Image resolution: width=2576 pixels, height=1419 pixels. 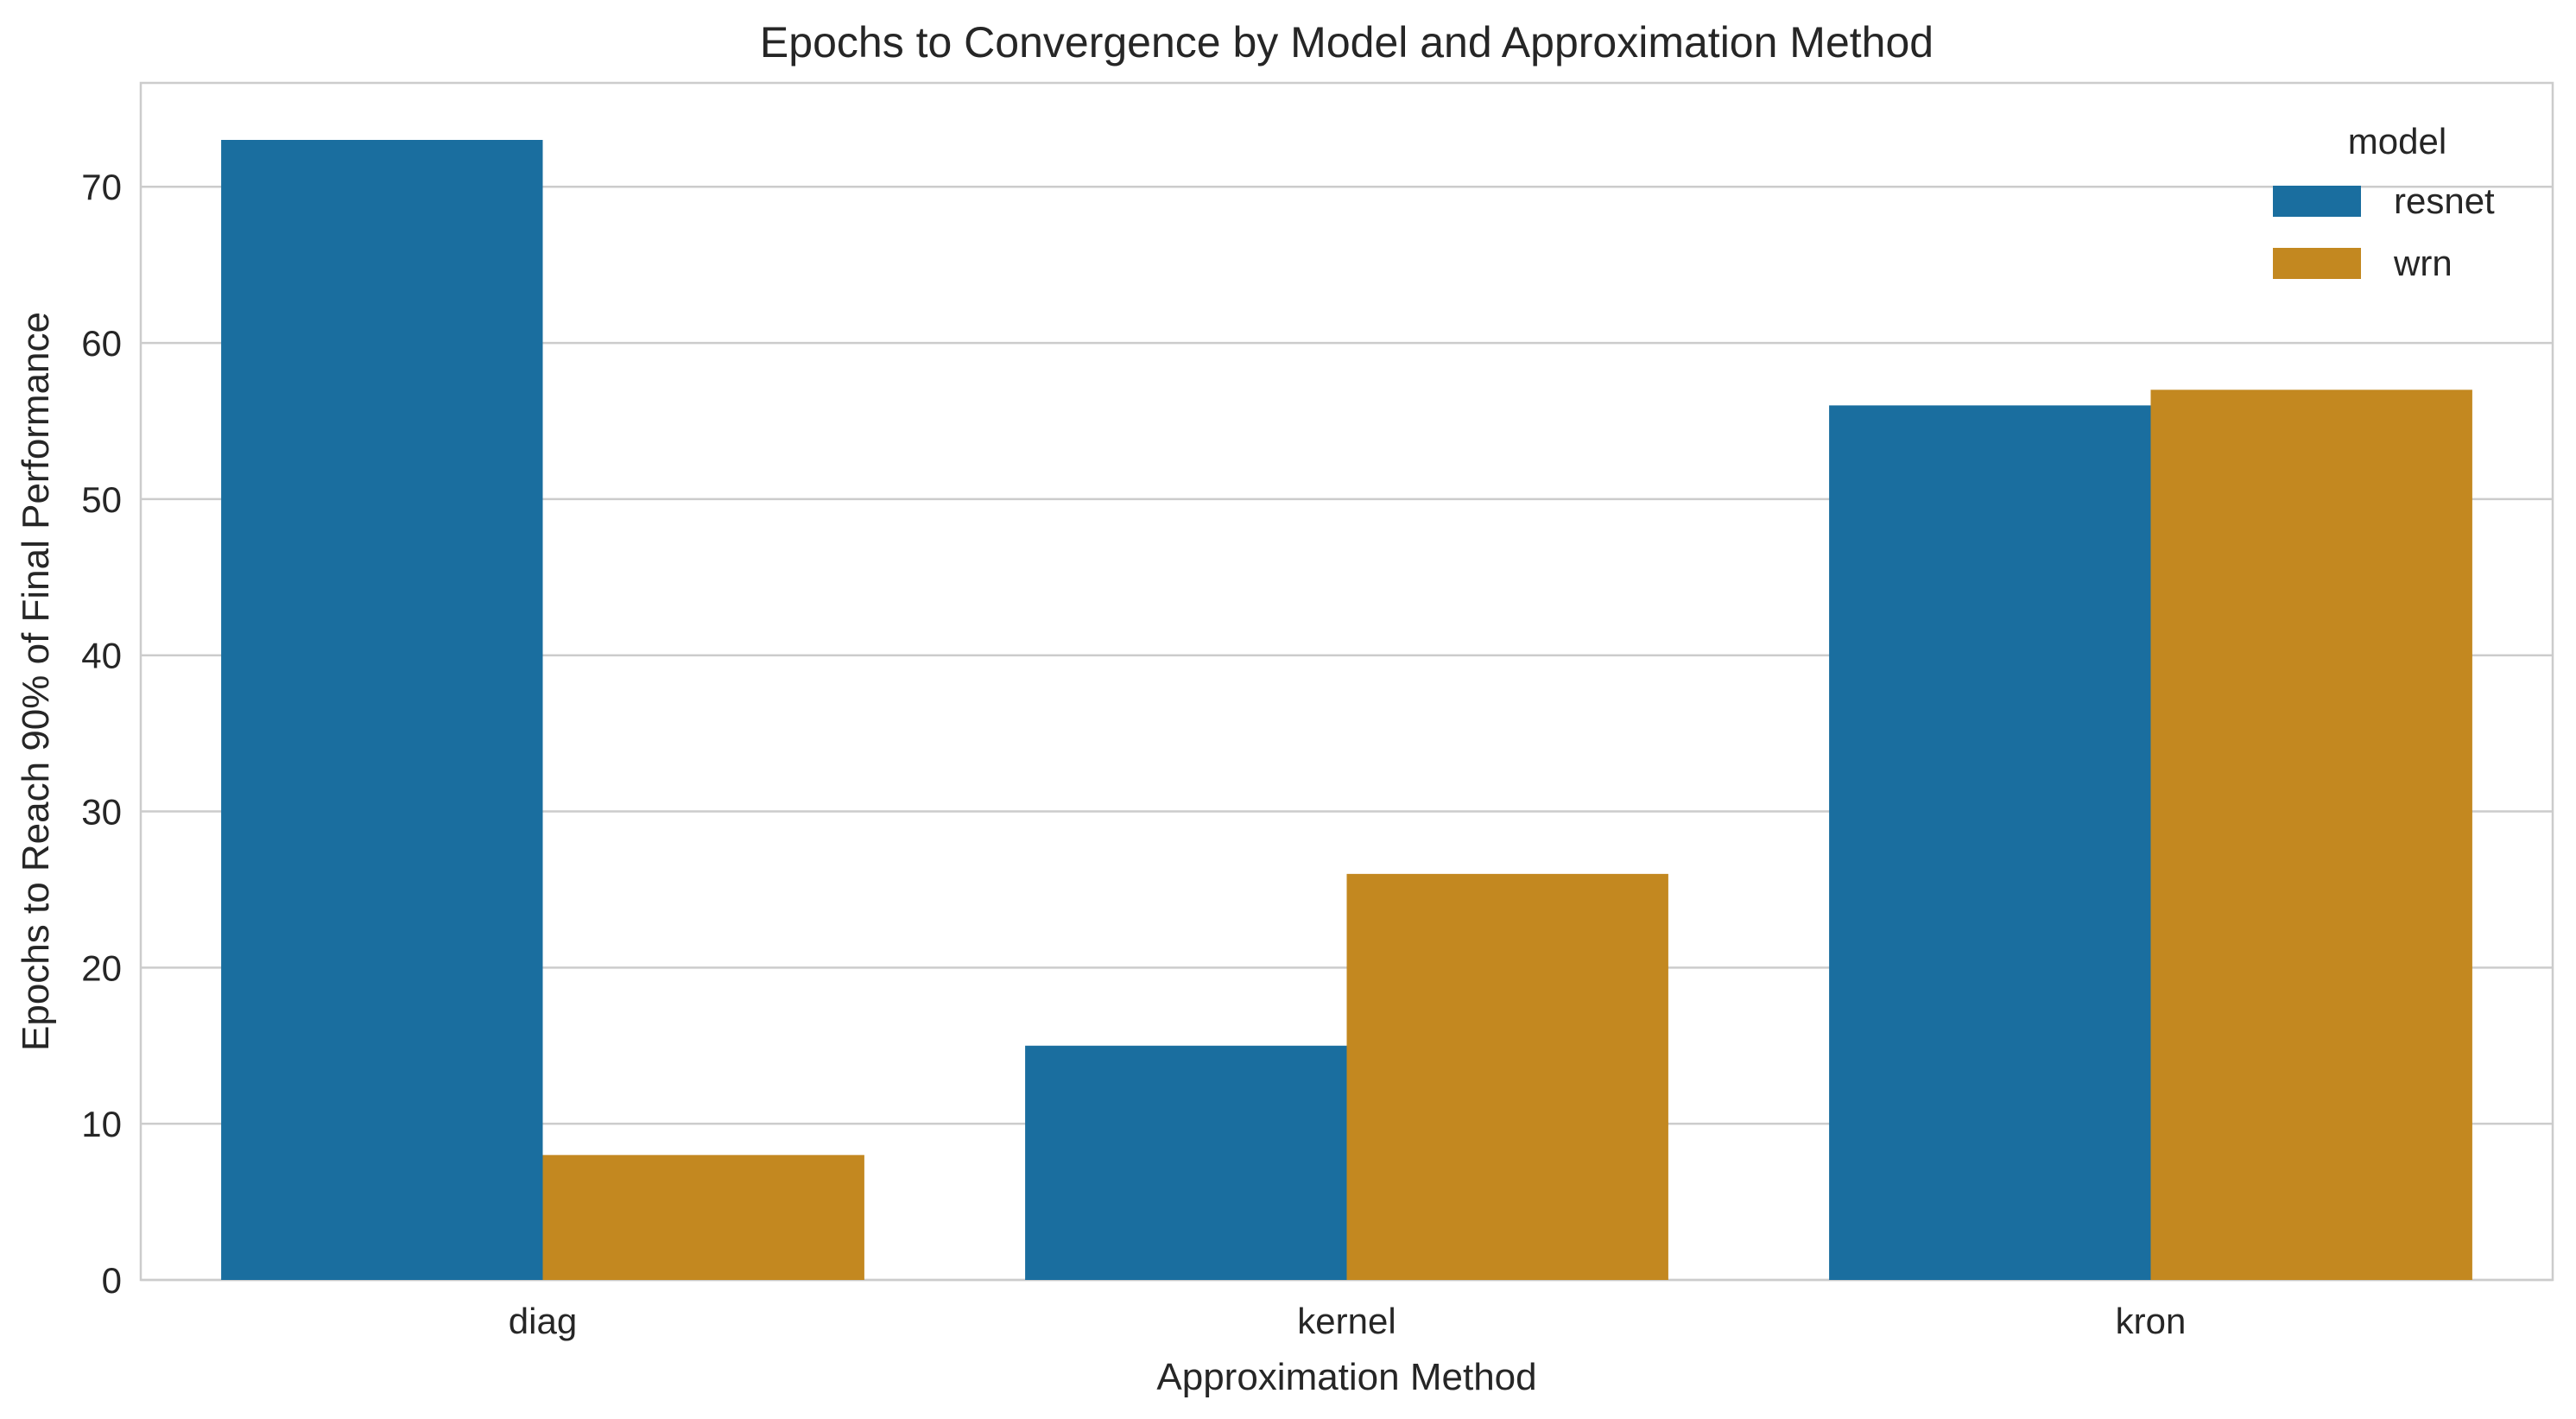 I want to click on legend-swatch-resnet, so click(x=2317, y=201).